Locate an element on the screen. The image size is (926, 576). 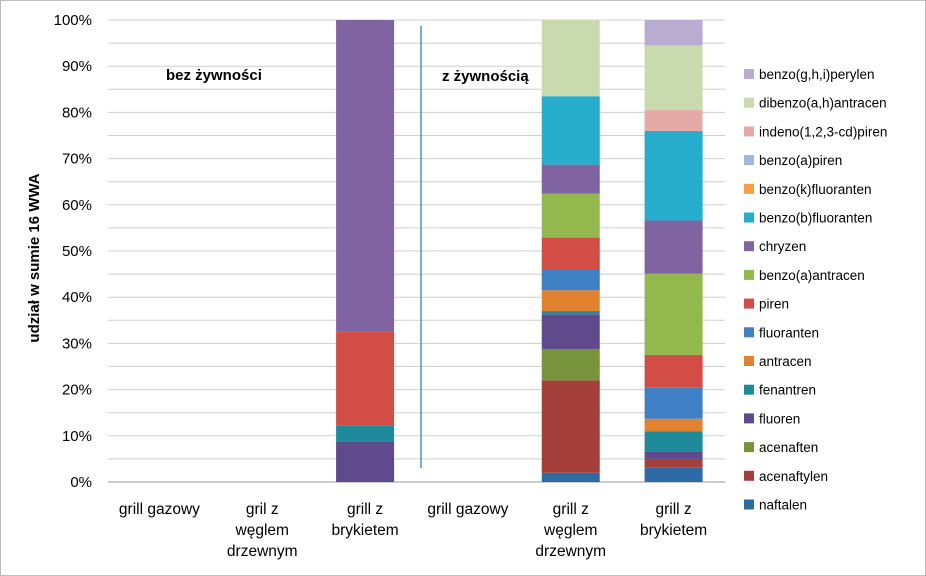
y-tick-label: 0% is located at coordinates (81, 482).